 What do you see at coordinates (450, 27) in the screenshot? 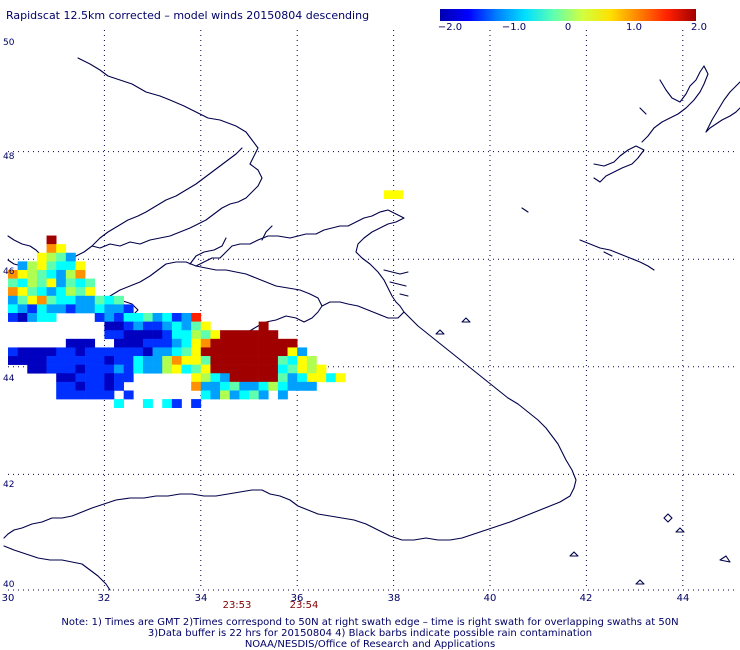
I see `colorbar-tick: −2.0` at bounding box center [450, 27].